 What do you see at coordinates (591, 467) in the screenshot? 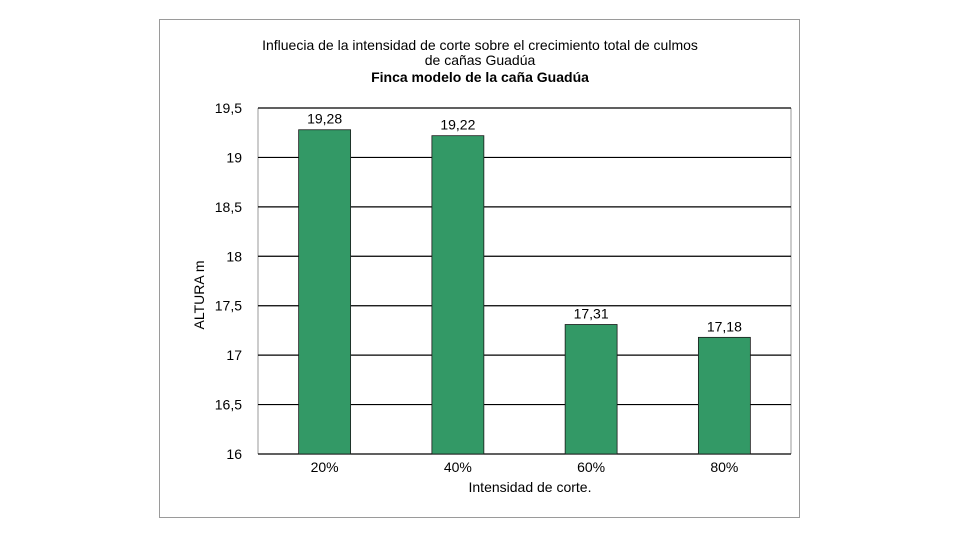
I see `x-tick-label: 60%` at bounding box center [591, 467].